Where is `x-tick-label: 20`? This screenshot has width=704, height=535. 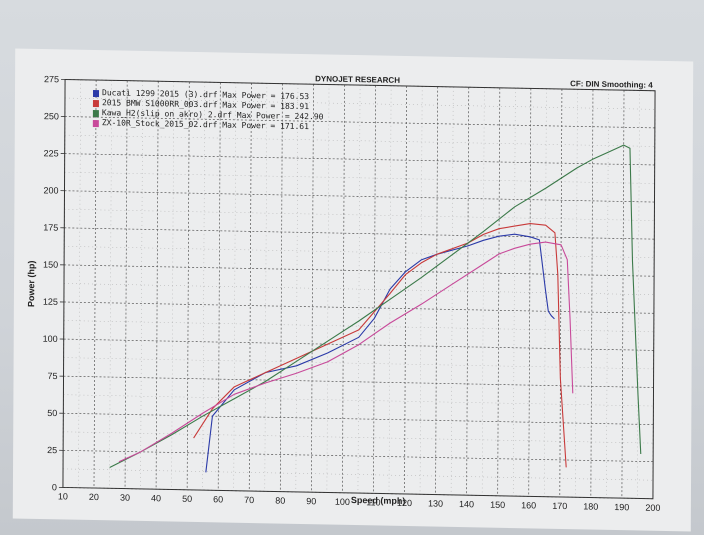
x-tick-label: 20 is located at coordinates (94, 497).